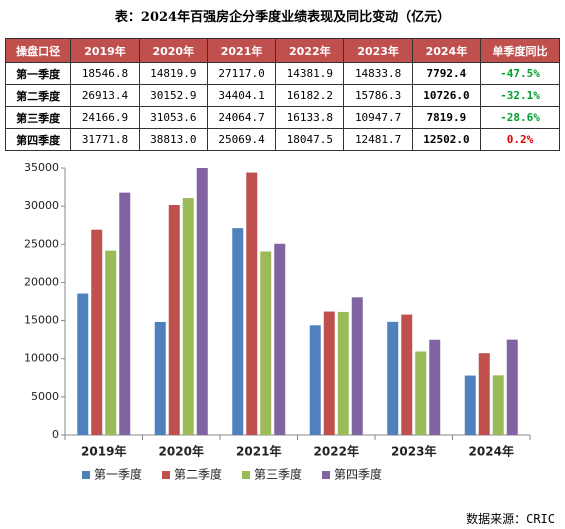 This screenshot has height=529, width=565. Describe the element at coordinates (105, 117) in the screenshot. I see `table-cell: 24166.9` at that location.